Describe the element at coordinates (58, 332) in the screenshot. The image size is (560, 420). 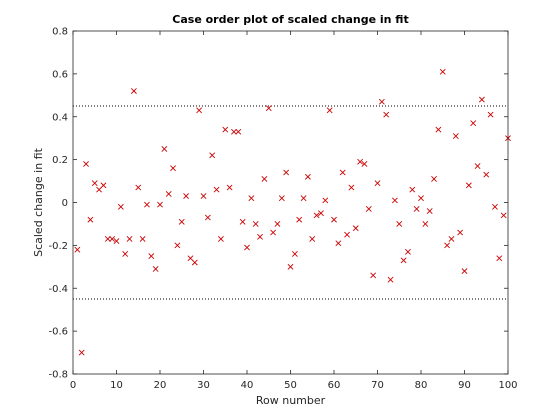
I see `y-tick-label: -0.6` at that location.